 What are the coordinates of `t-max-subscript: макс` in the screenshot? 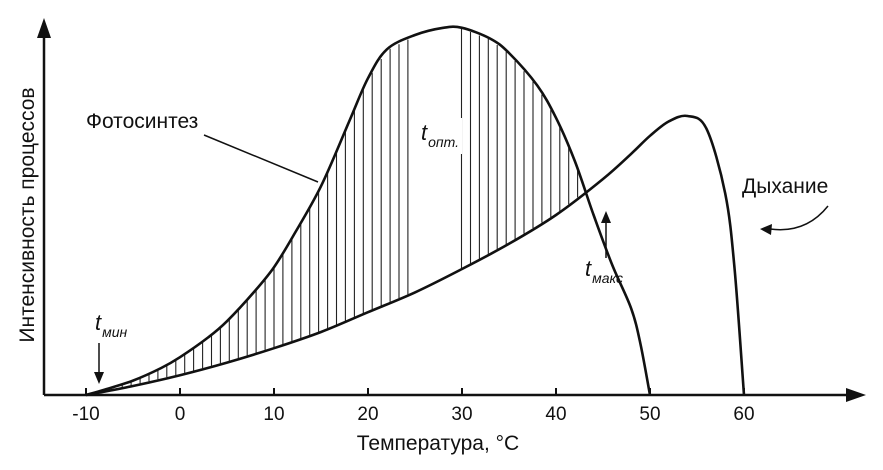 It's located at (607, 278).